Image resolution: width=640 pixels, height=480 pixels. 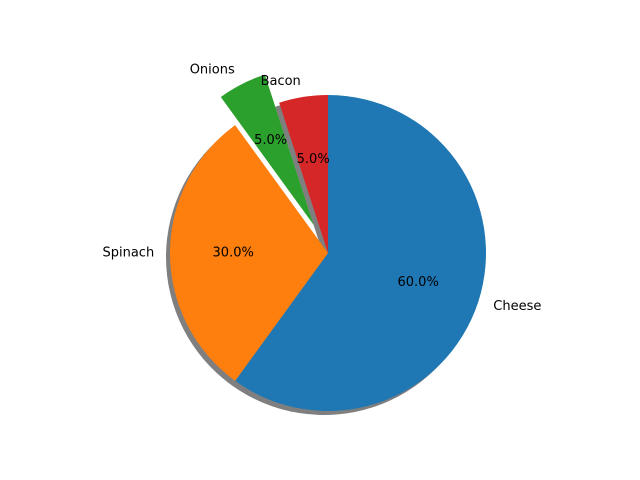 I want to click on pct-label-bacon: 5.0%, so click(x=313, y=159).